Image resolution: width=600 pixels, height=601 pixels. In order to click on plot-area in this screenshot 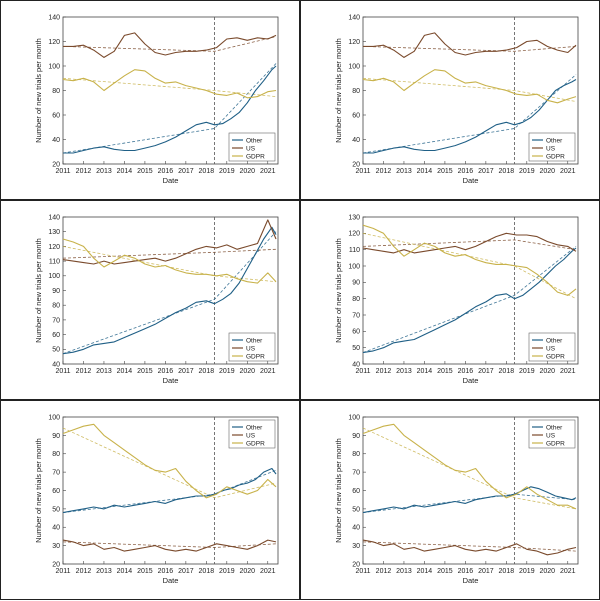, I will do `click(170, 290)`.